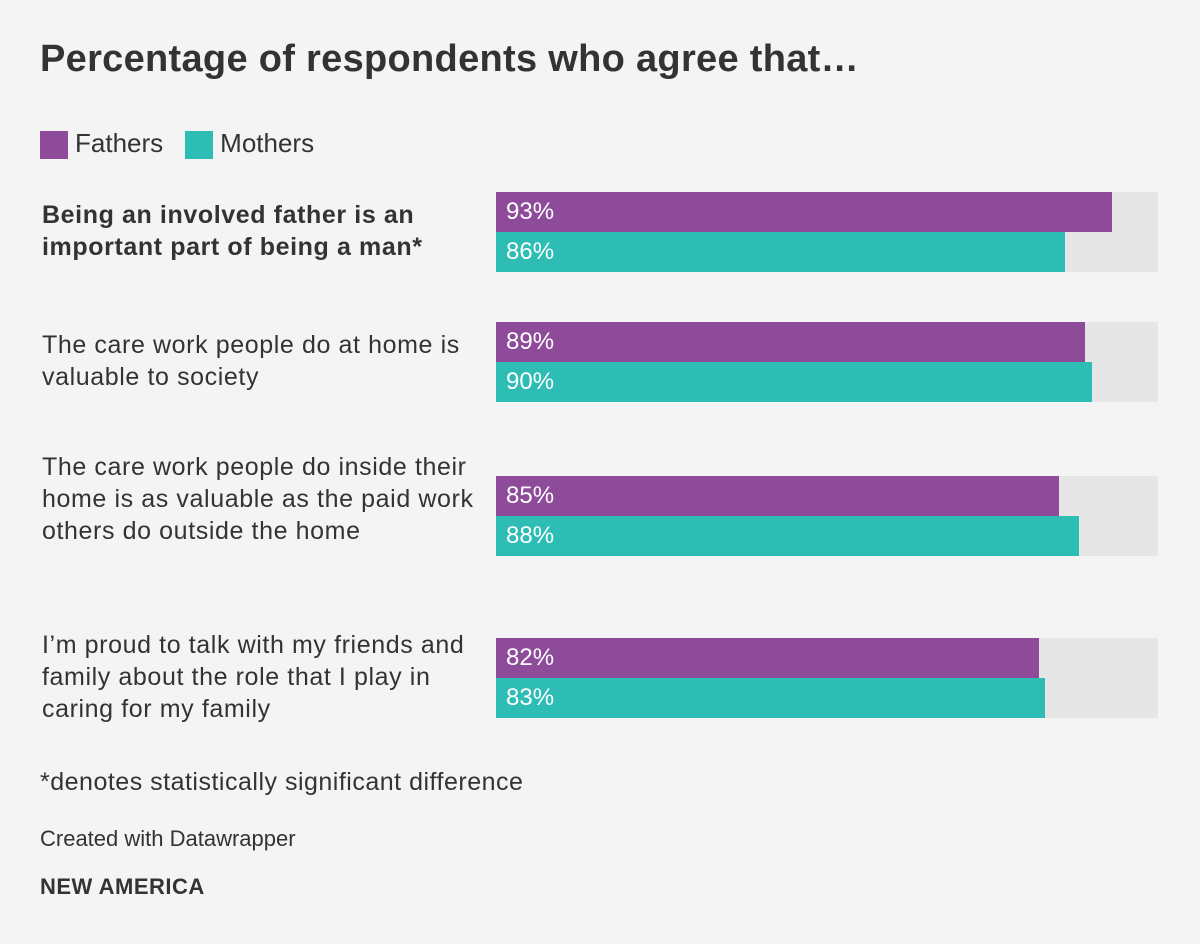 This screenshot has width=1200, height=944. What do you see at coordinates (530, 535) in the screenshot?
I see `bar-value-mothers-care-vs-paid-work: 88%` at bounding box center [530, 535].